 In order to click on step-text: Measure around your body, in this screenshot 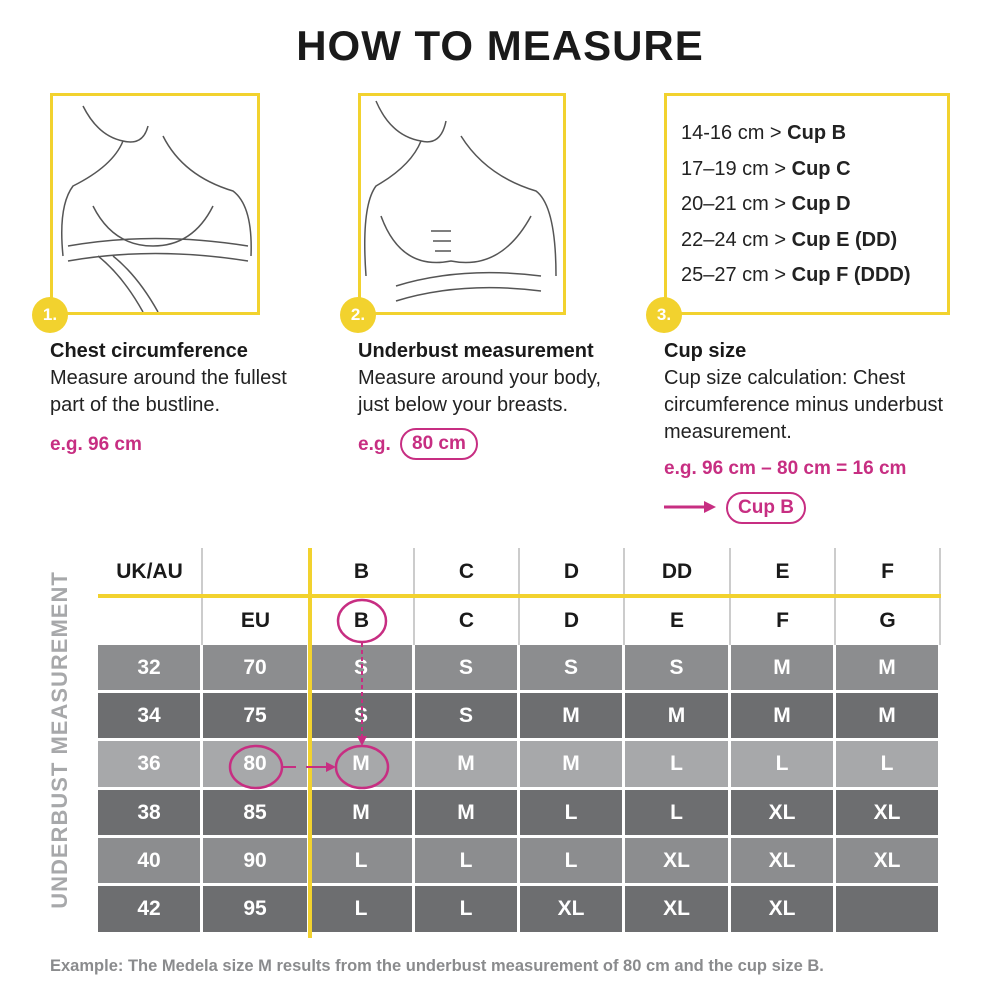, I will do `click(480, 378)`.